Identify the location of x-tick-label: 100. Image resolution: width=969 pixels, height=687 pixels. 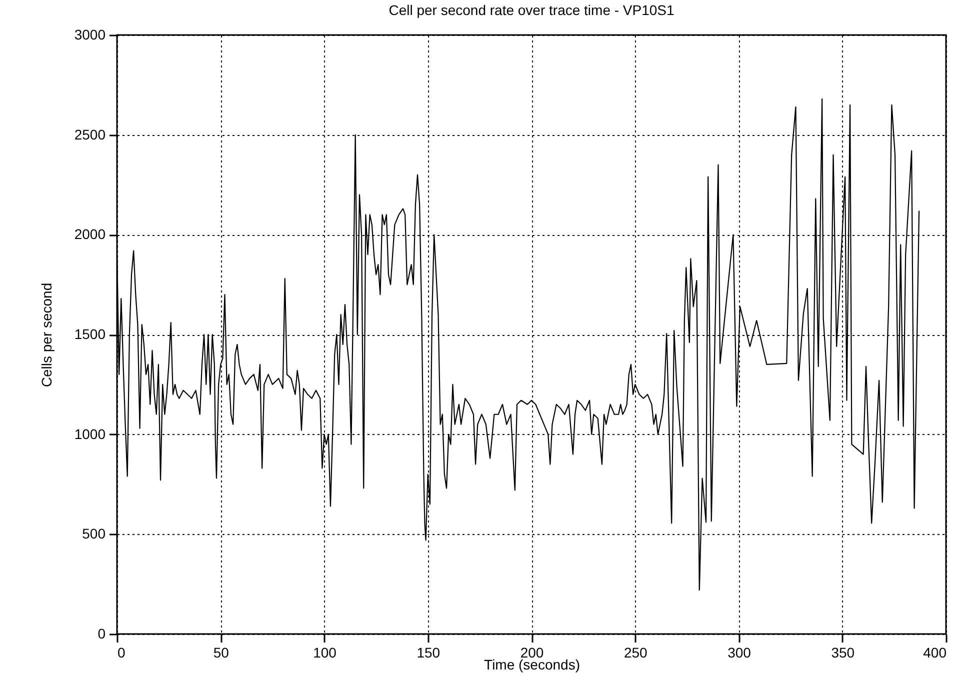
(325, 652).